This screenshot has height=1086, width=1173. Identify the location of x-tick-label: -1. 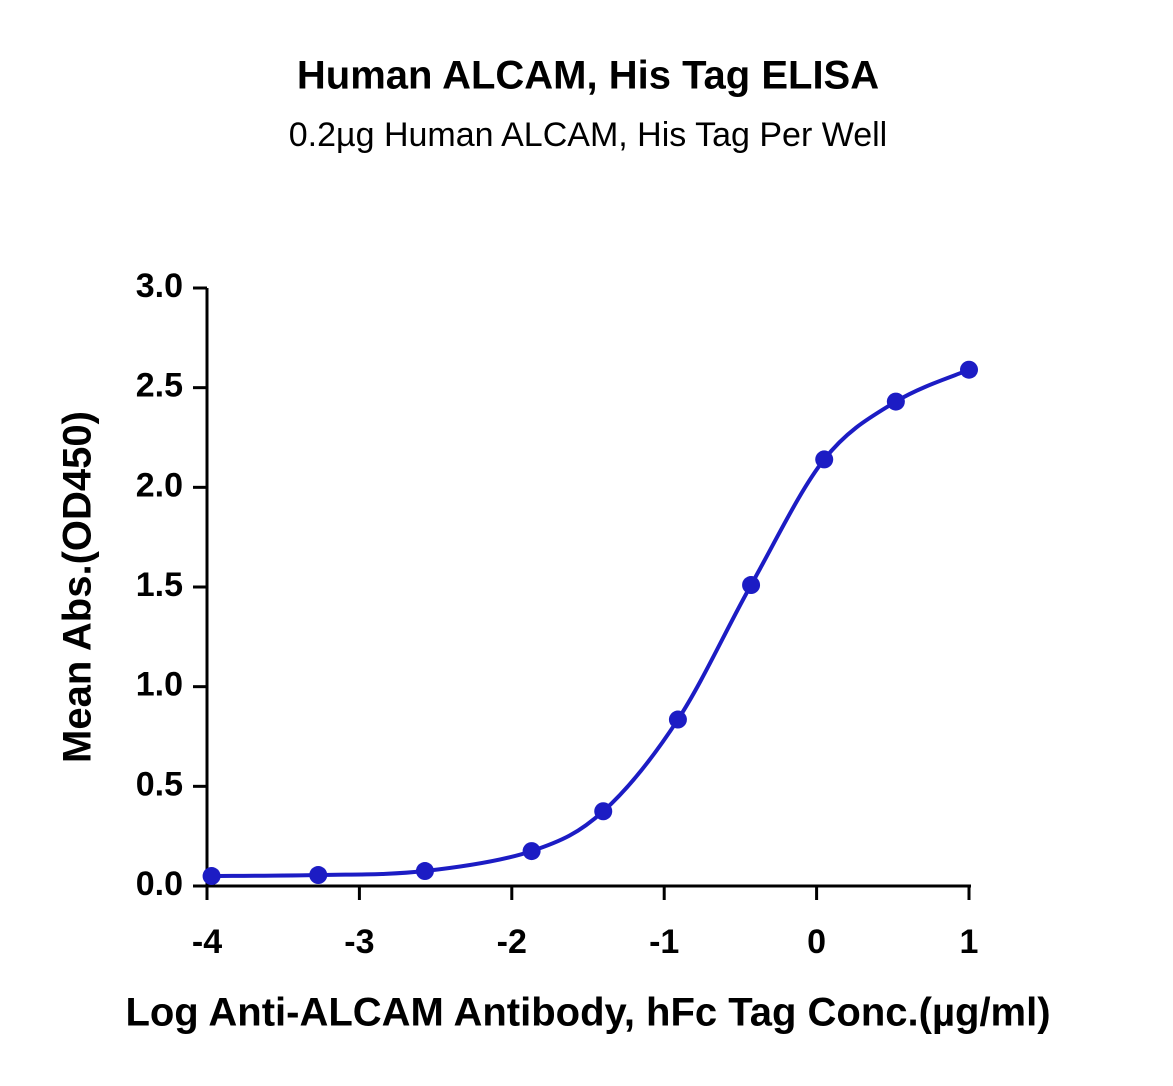
(664, 942).